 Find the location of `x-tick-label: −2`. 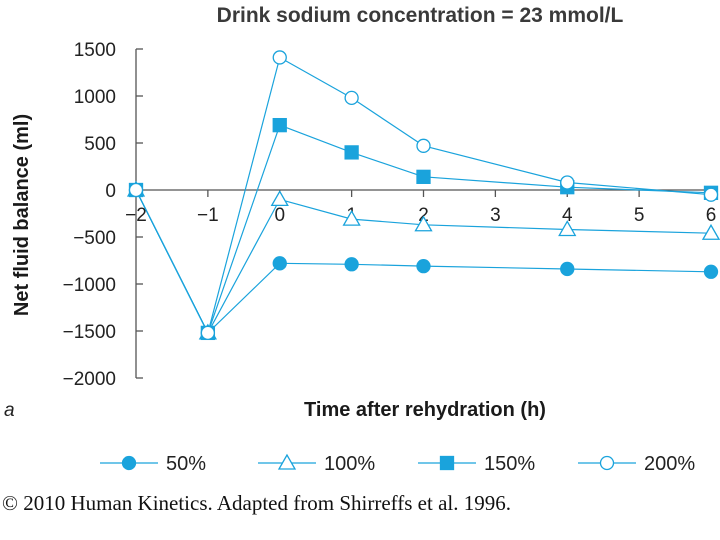

x-tick-label: −2 is located at coordinates (136, 215).